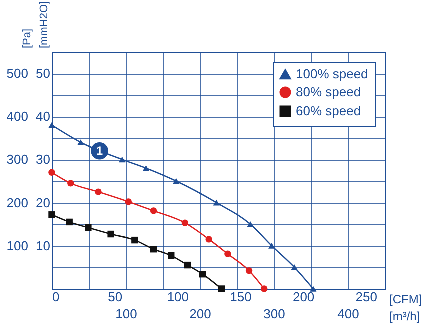 Image resolution: width=429 pixels, height=324 pixels. What do you see at coordinates (329, 111) in the screenshot?
I see `legend-label: 60% speed` at bounding box center [329, 111].